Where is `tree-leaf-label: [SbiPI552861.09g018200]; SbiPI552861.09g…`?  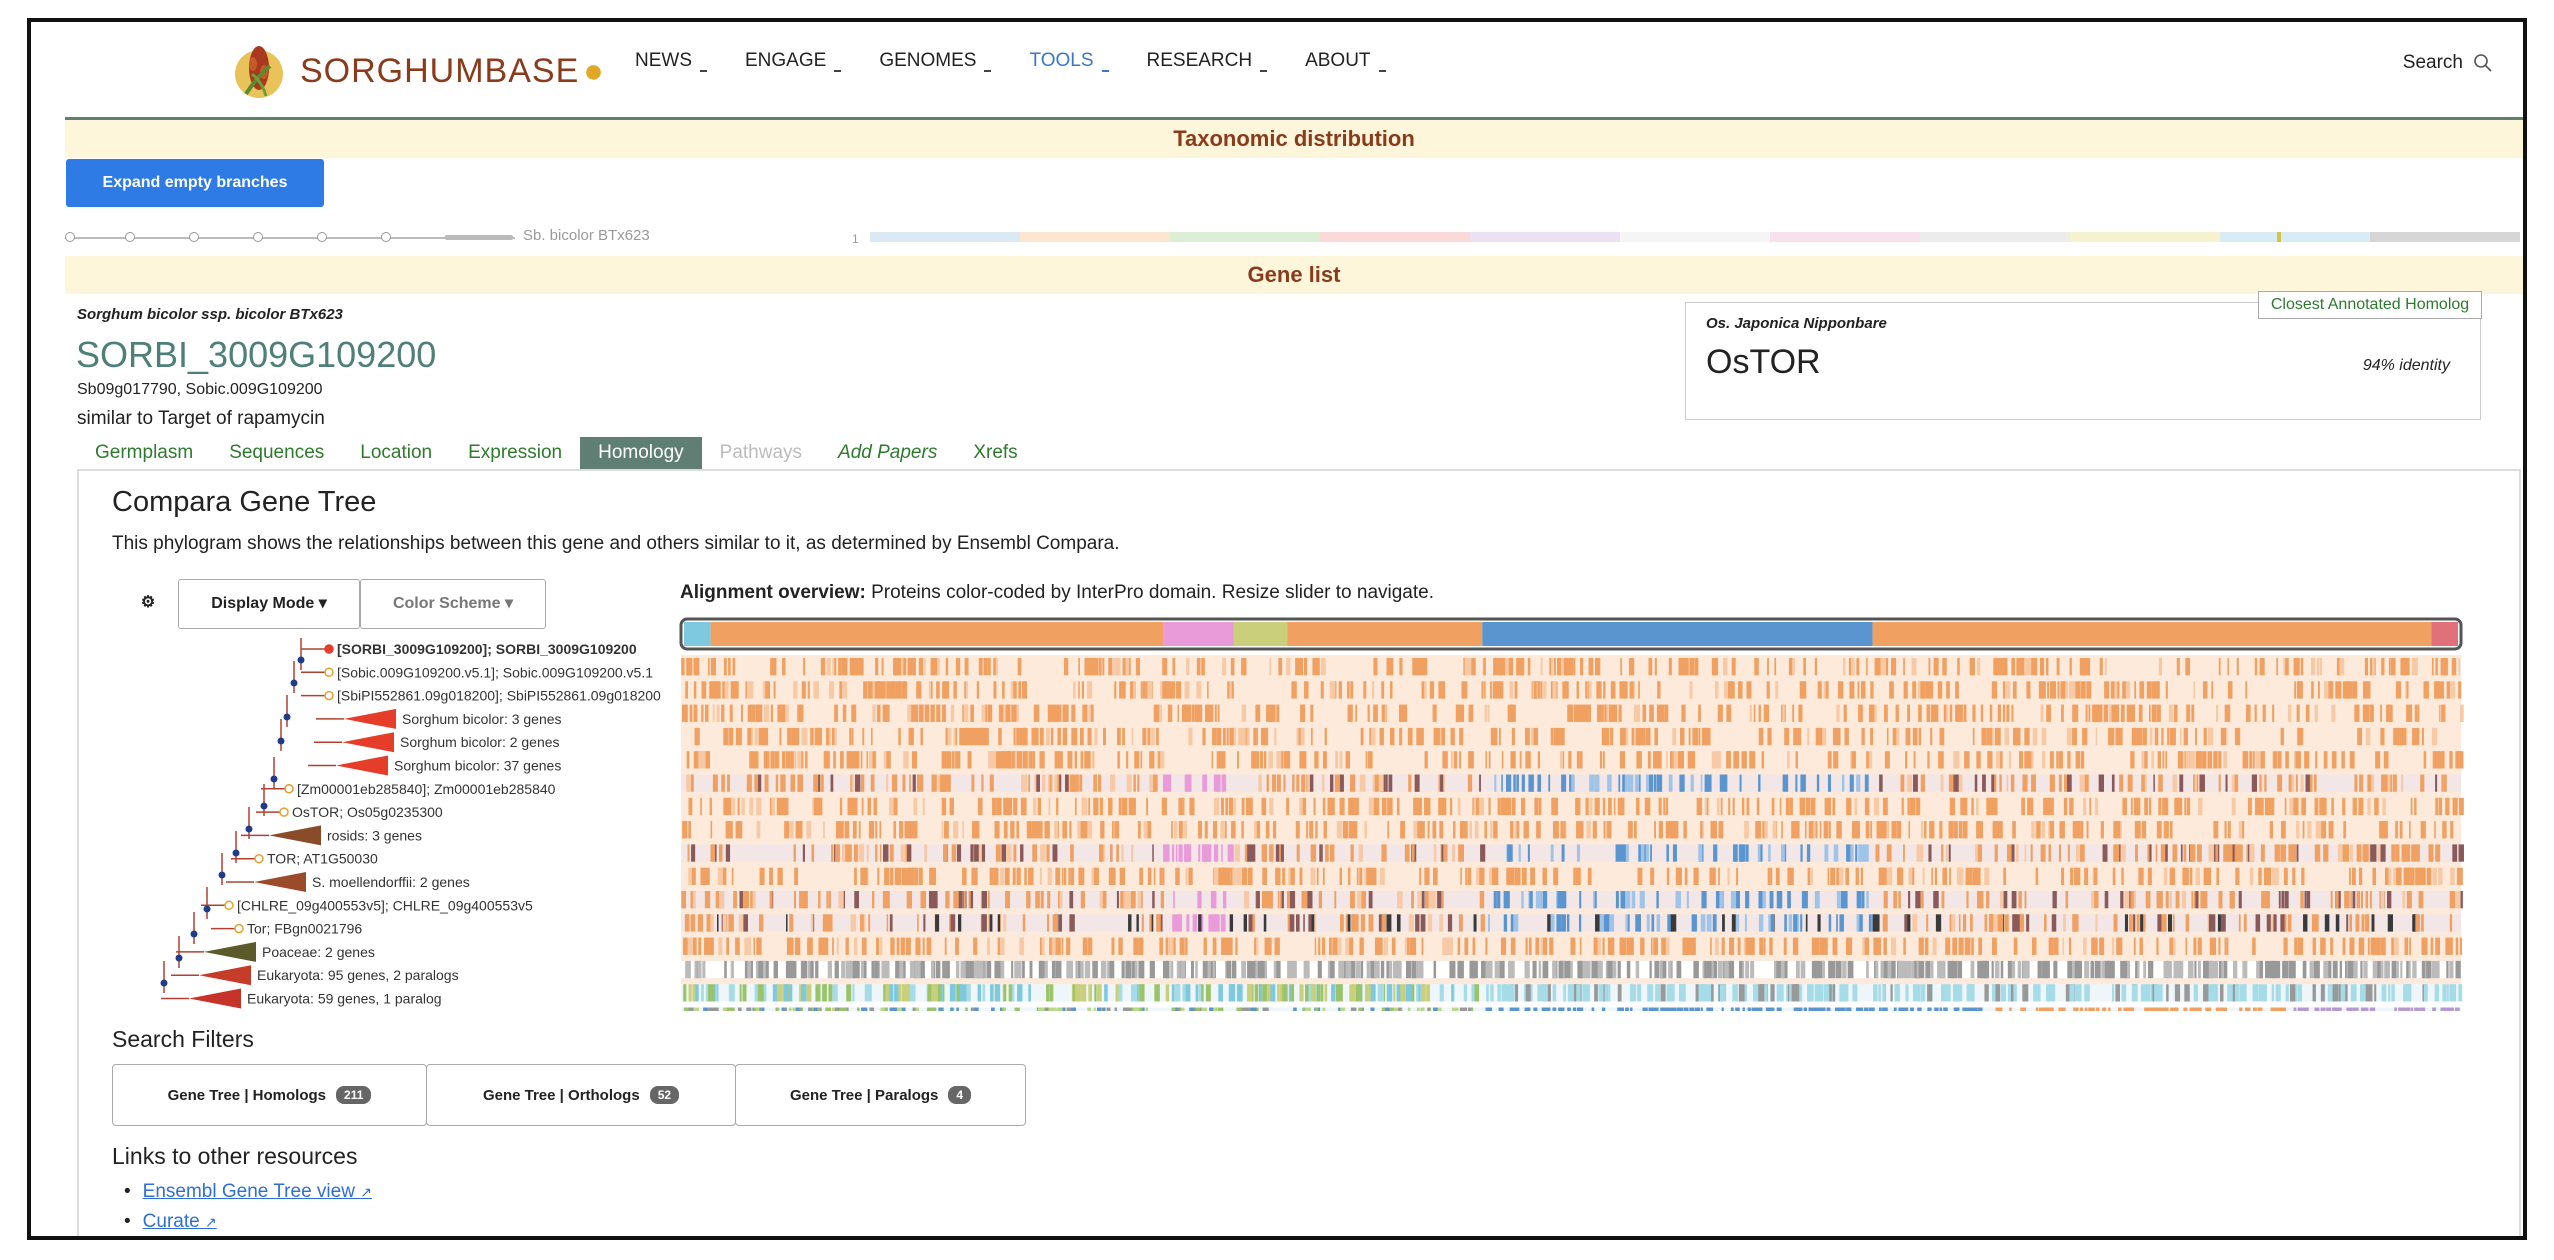 tree-leaf-label: [SbiPI552861.09g018200]; SbiPI552861.09g… is located at coordinates (499, 696).